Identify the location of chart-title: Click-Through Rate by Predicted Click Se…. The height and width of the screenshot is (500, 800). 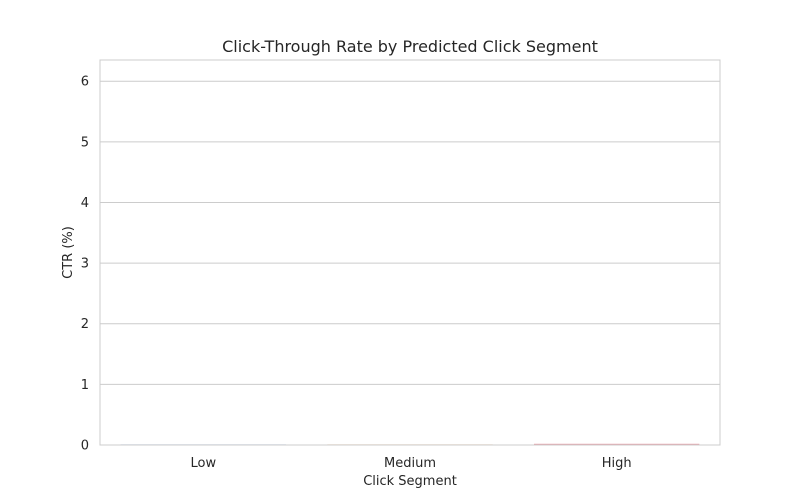
(410, 46).